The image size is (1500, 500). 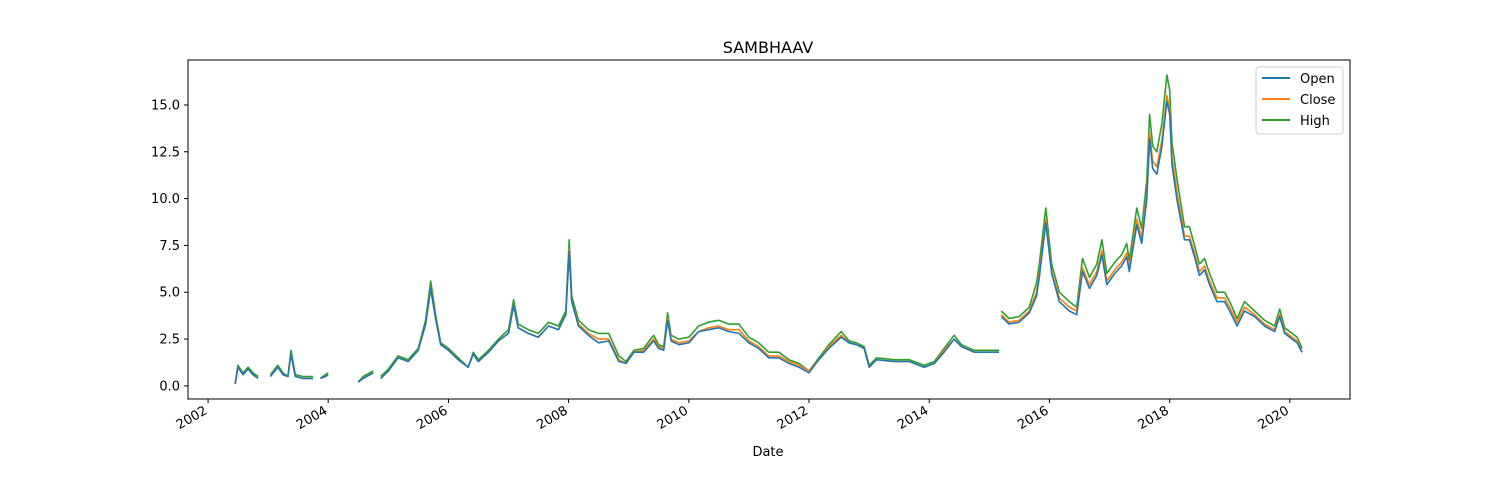 What do you see at coordinates (768, 47) in the screenshot?
I see `chart-title: SAMBHAAV` at bounding box center [768, 47].